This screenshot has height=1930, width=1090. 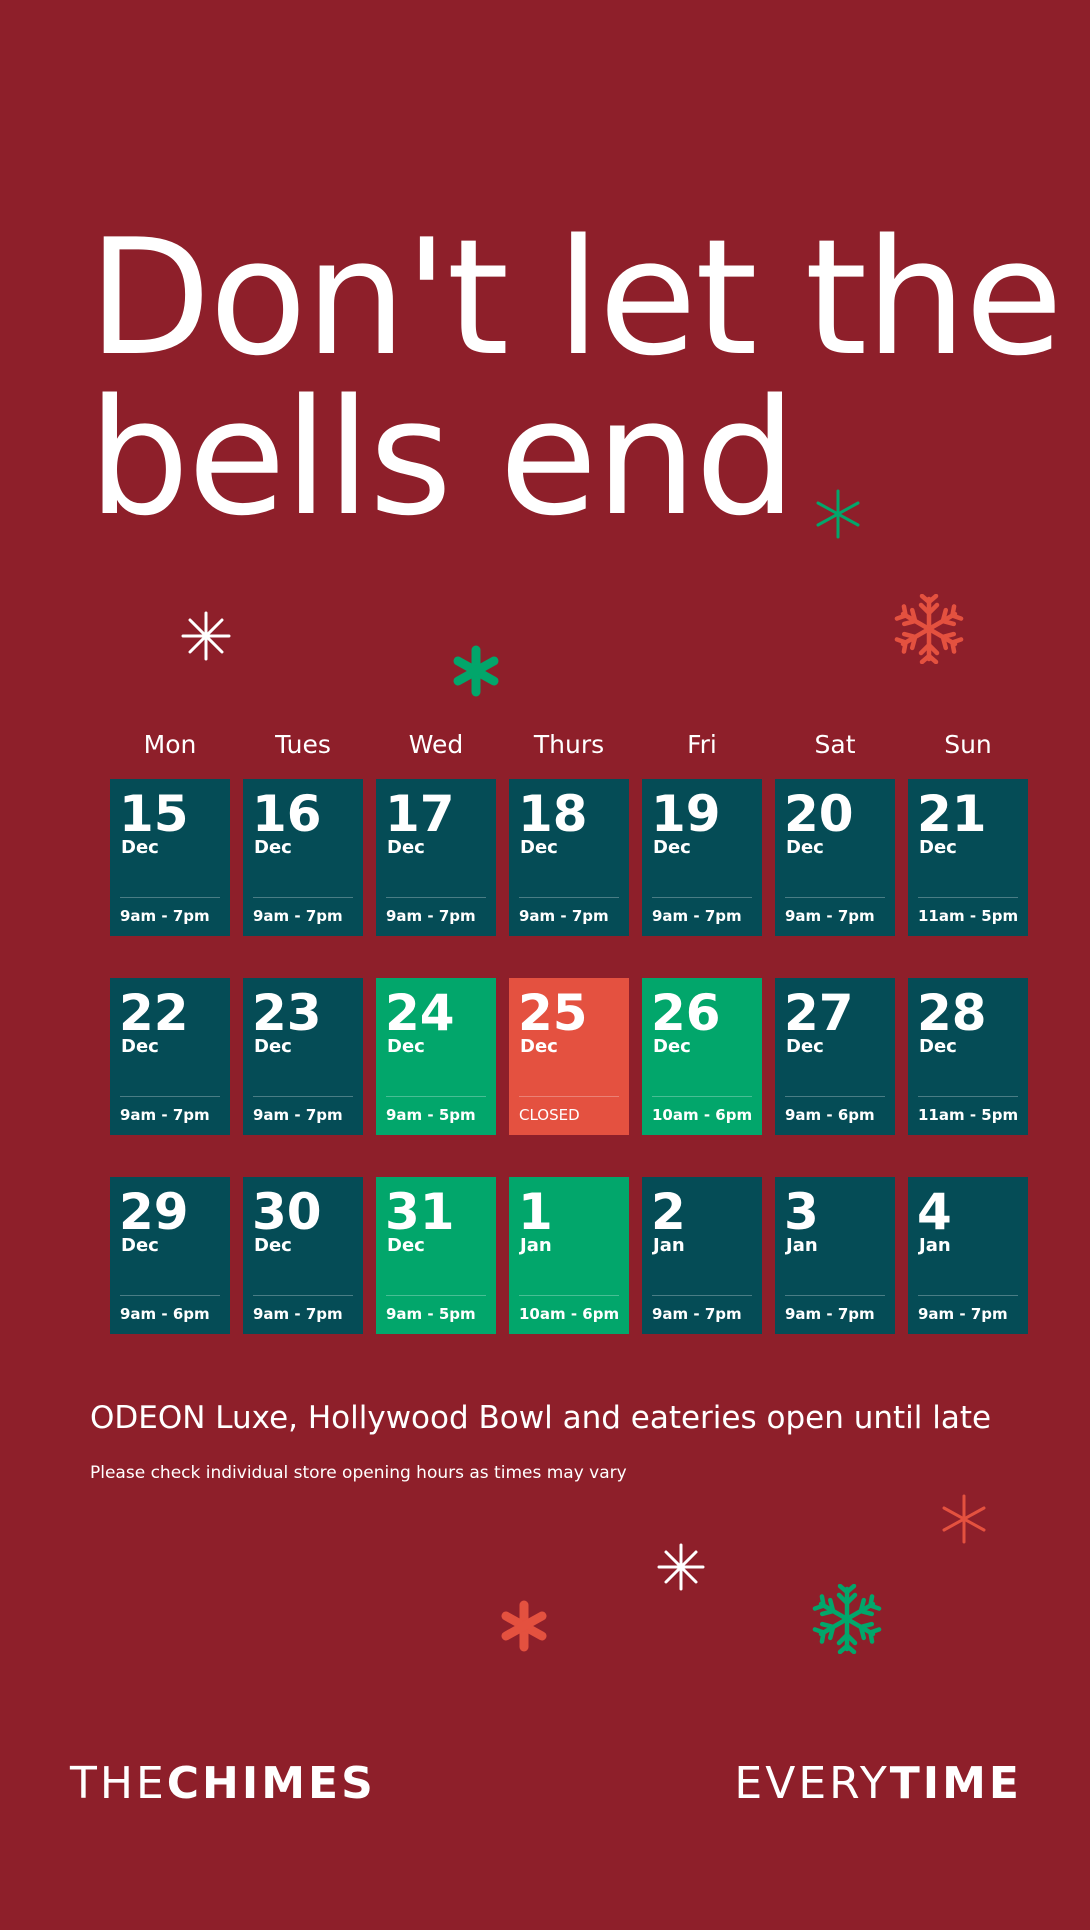 I want to click on calendar-day-cell: 27 Dec 9am - 6pm, so click(x=835, y=1056).